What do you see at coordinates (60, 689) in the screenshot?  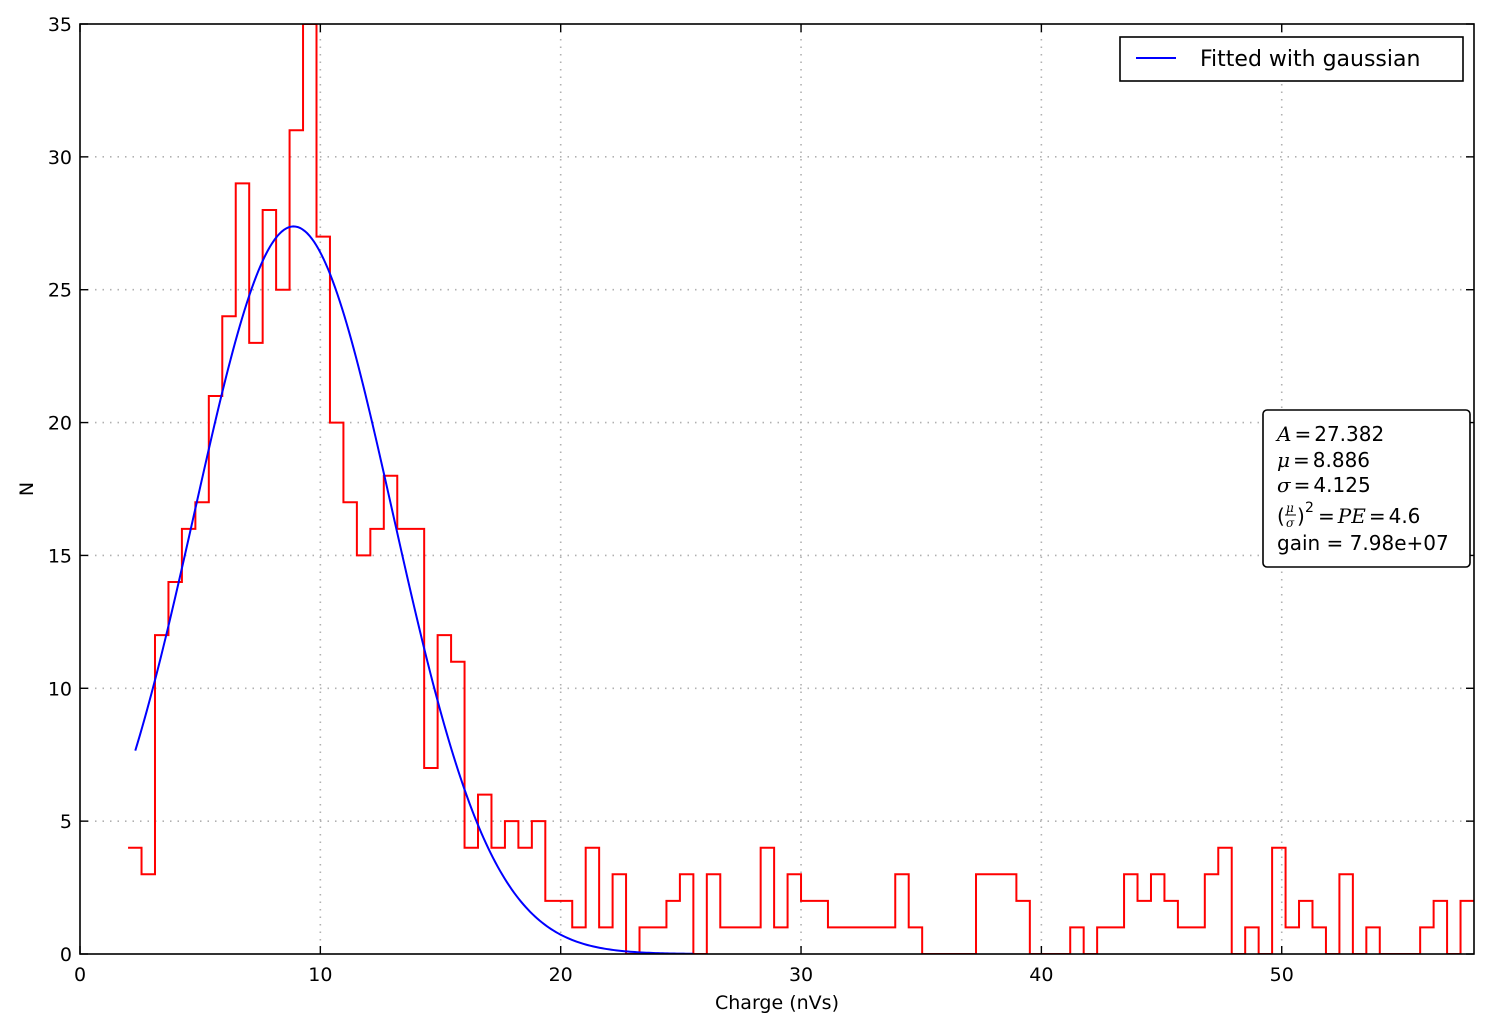 I see `y-tick-label: 10` at bounding box center [60, 689].